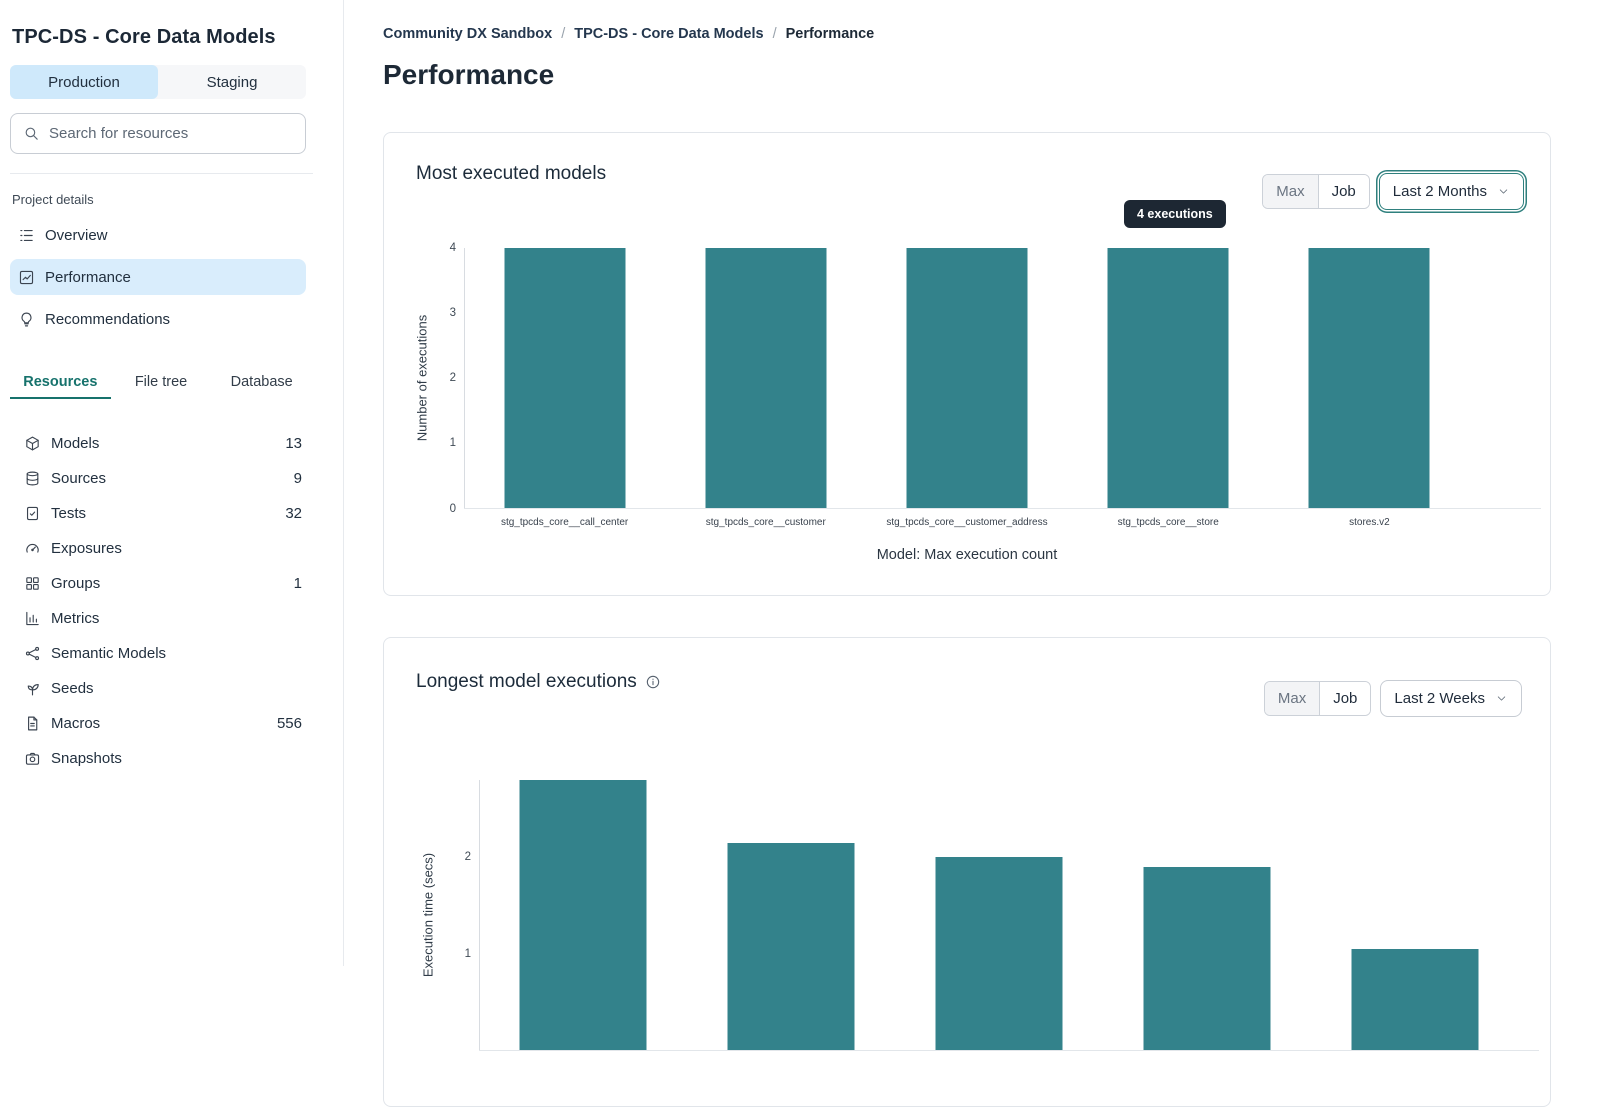 This screenshot has height=1107, width=1621. I want to click on project-nav: Overview Performance Recommendations, so click(171, 277).